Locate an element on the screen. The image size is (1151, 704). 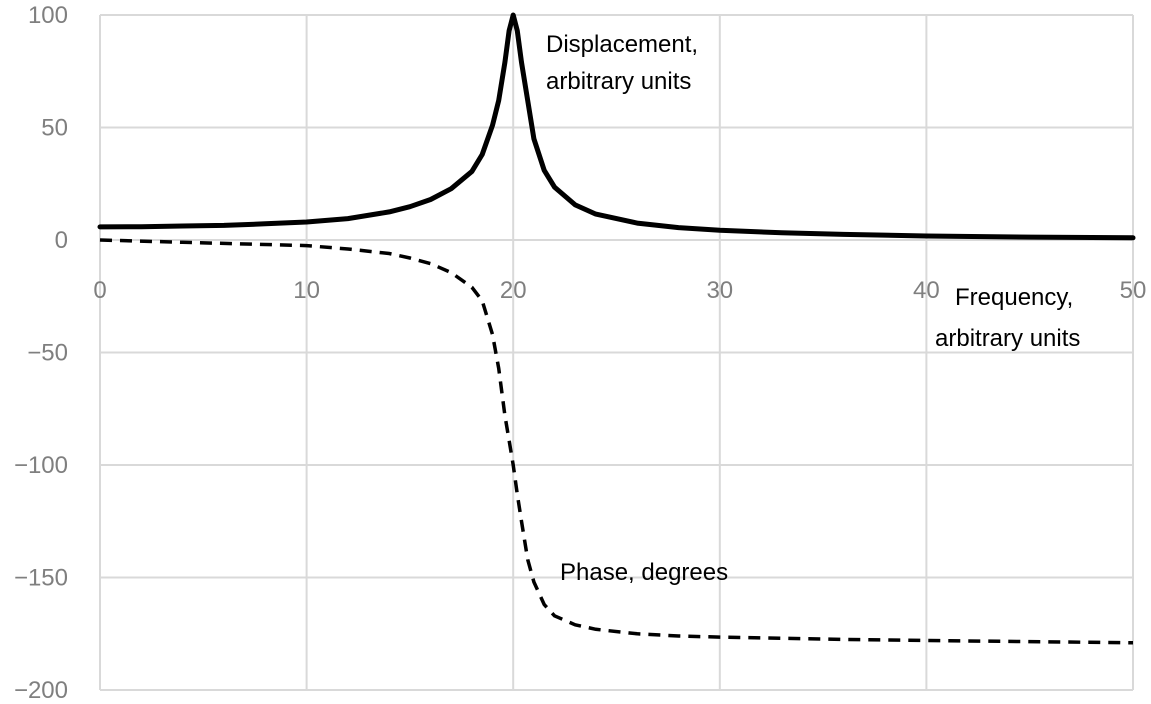
displacement-annotation-line-1: Displacement, is located at coordinates (622, 44).